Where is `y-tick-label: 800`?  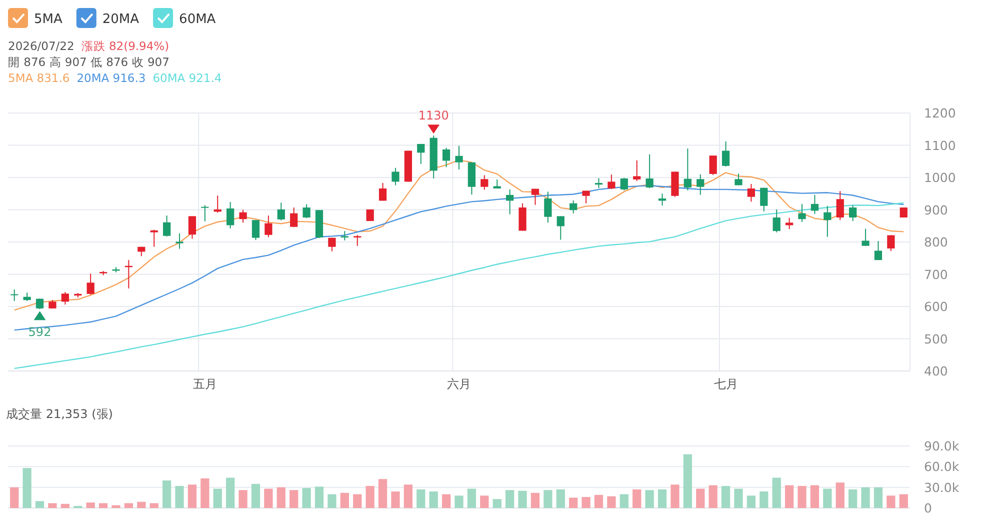 y-tick-label: 800 is located at coordinates (936, 242).